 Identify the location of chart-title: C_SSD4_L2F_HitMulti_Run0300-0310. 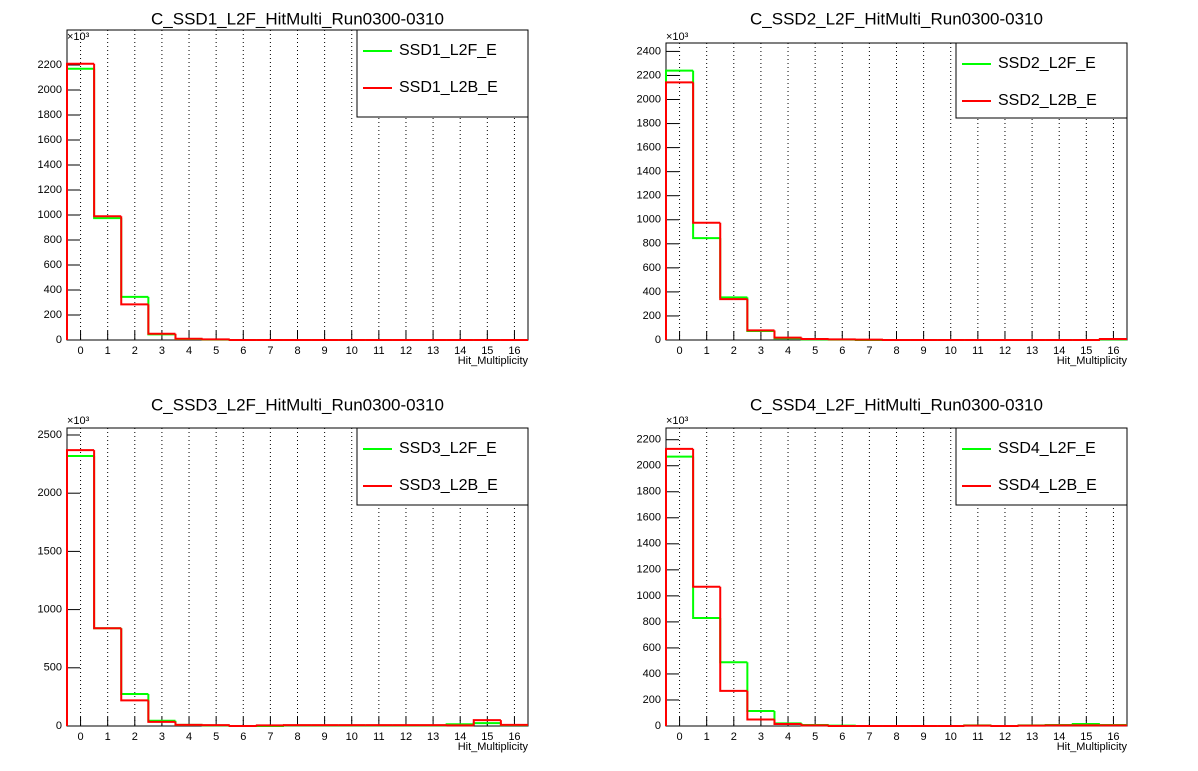
(896, 404).